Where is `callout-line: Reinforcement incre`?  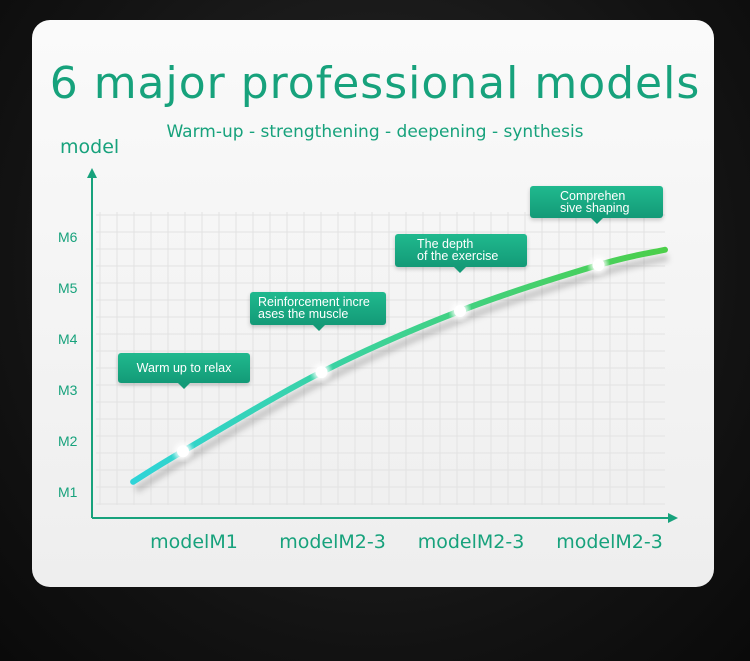
callout-line: Reinforcement incre is located at coordinates (314, 302).